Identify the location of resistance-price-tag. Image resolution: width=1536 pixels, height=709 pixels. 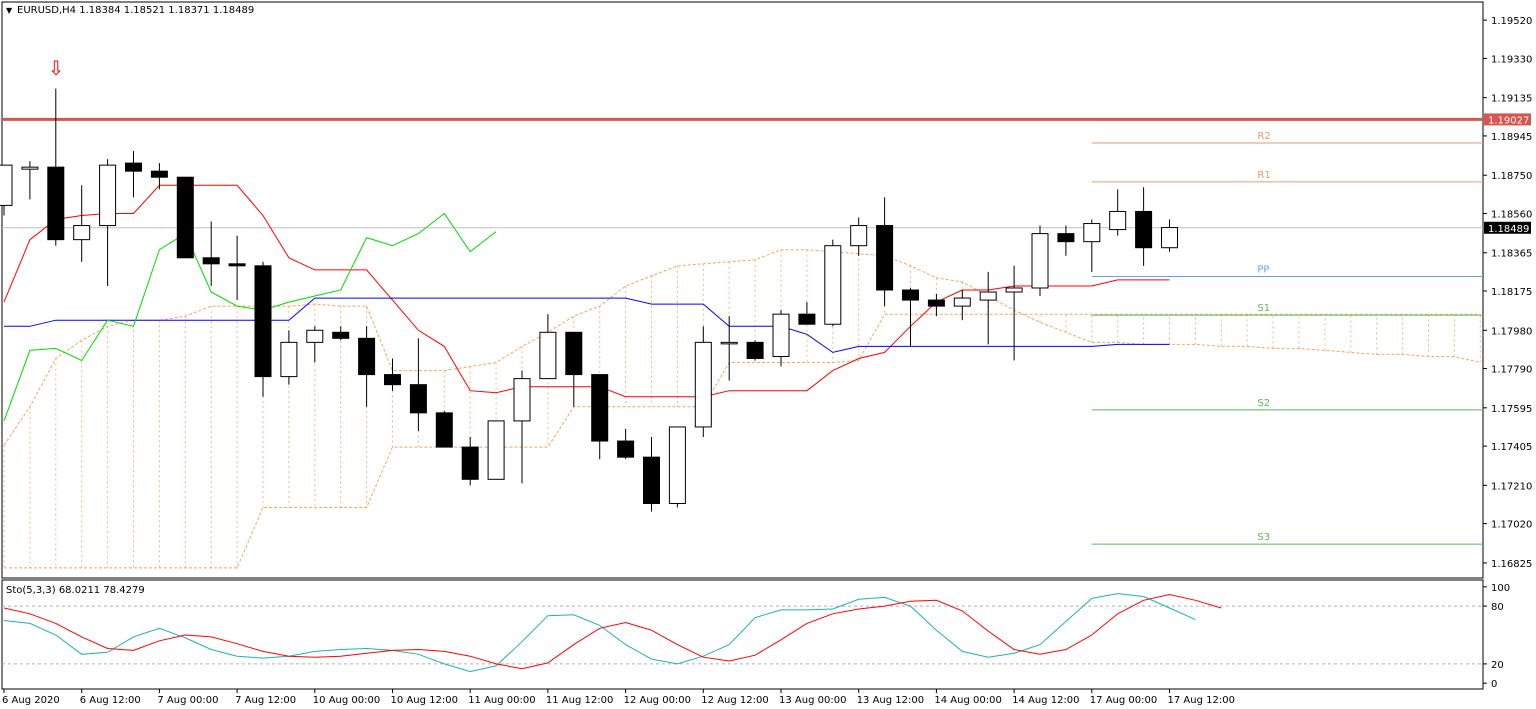
(1507, 119).